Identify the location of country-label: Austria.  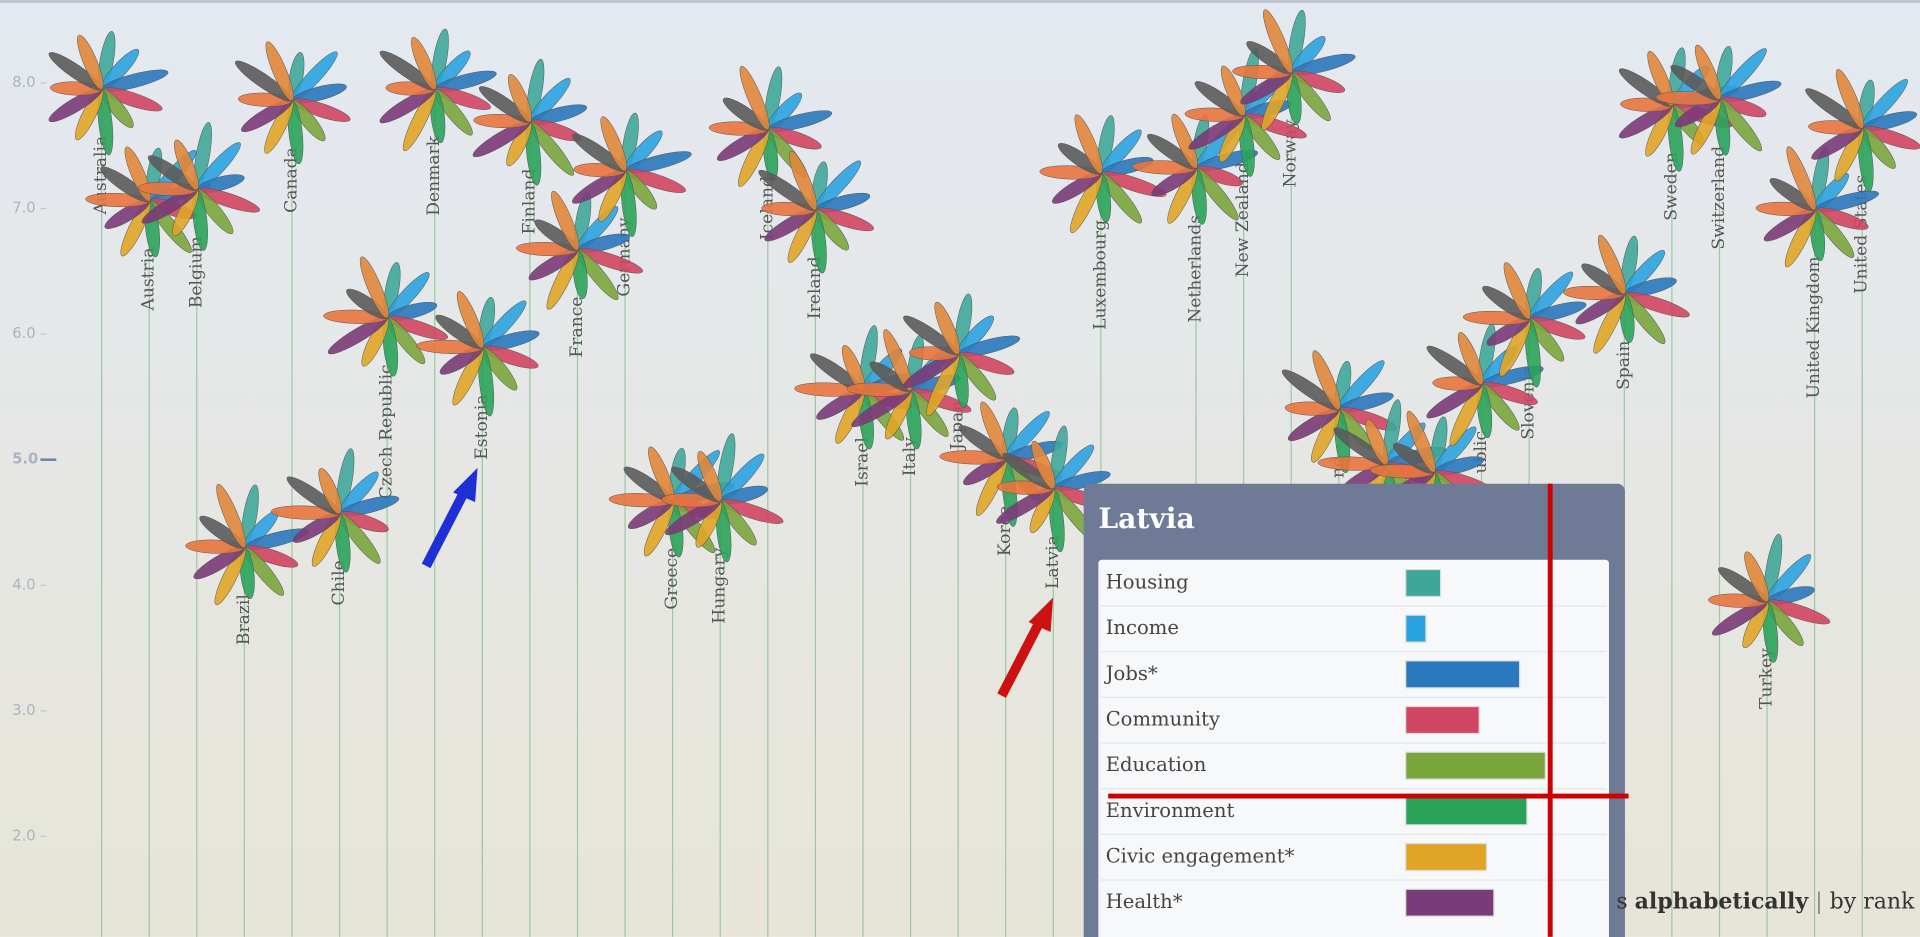
(149, 280).